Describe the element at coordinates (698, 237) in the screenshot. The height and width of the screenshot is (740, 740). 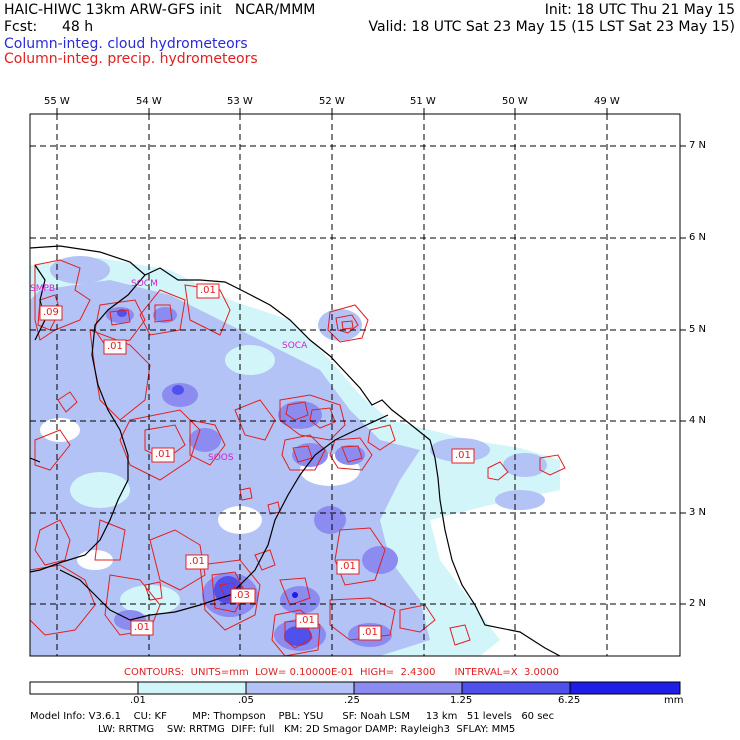
I see `lat-label: 6 N` at that location.